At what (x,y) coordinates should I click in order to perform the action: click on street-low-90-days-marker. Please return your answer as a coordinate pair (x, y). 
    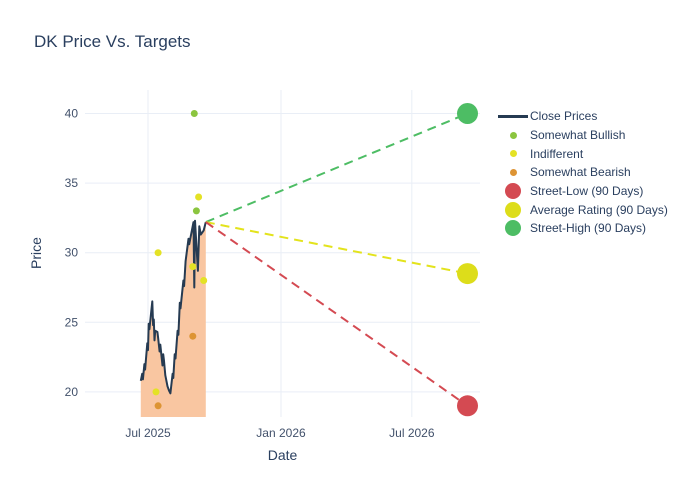
    Looking at the image, I should click on (467, 406).